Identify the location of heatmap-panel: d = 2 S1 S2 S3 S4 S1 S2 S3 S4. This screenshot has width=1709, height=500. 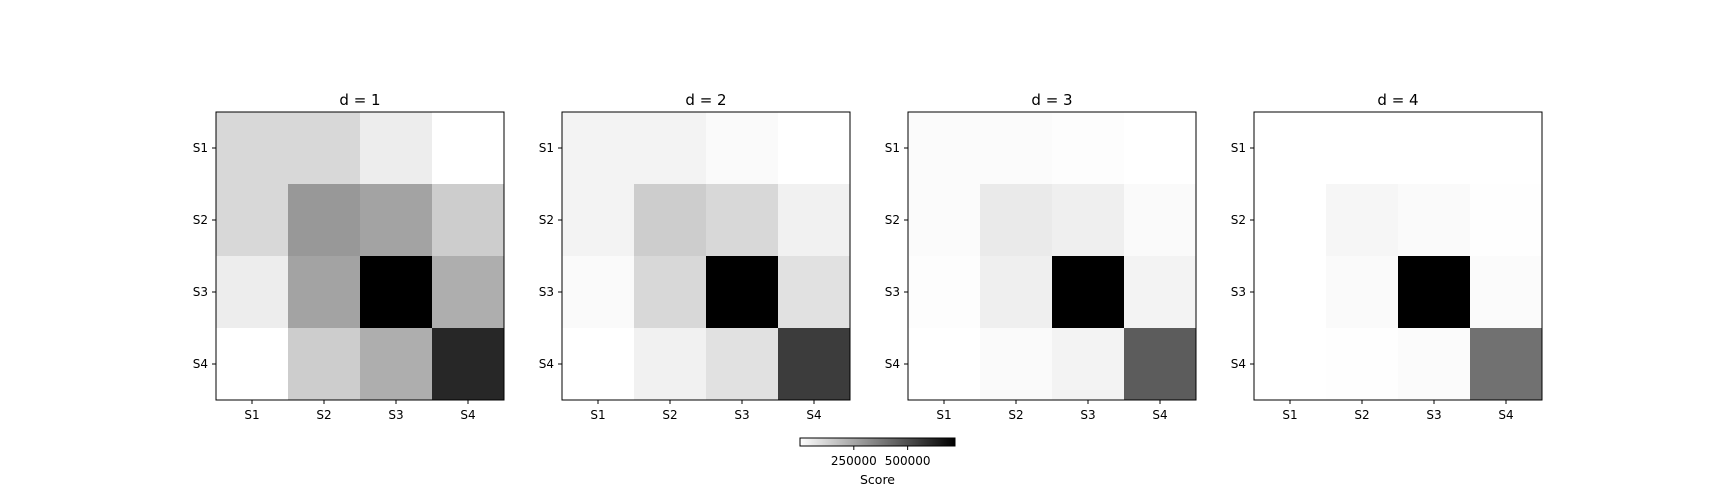
(695, 256).